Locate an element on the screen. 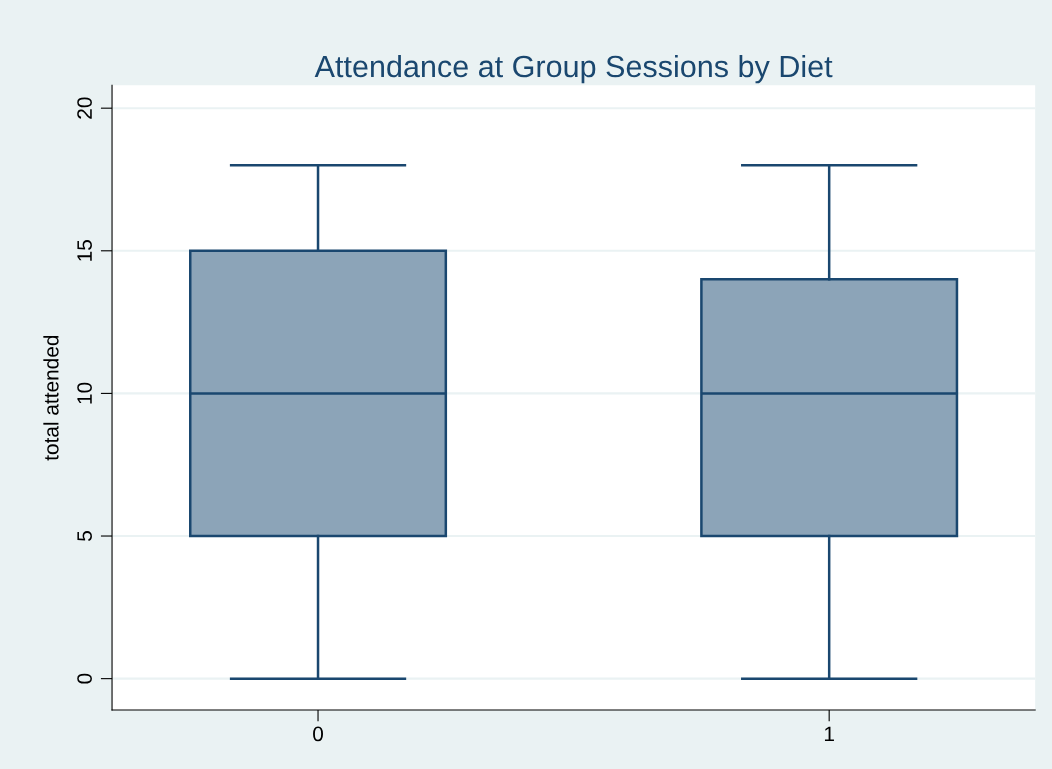  x-tick-label: 1 is located at coordinates (829, 734).